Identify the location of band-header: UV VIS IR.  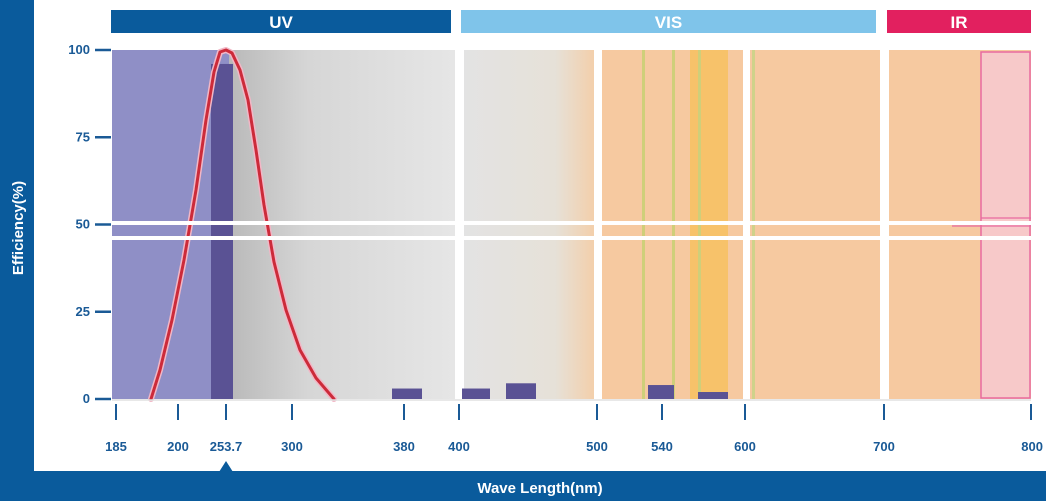
(571, 21).